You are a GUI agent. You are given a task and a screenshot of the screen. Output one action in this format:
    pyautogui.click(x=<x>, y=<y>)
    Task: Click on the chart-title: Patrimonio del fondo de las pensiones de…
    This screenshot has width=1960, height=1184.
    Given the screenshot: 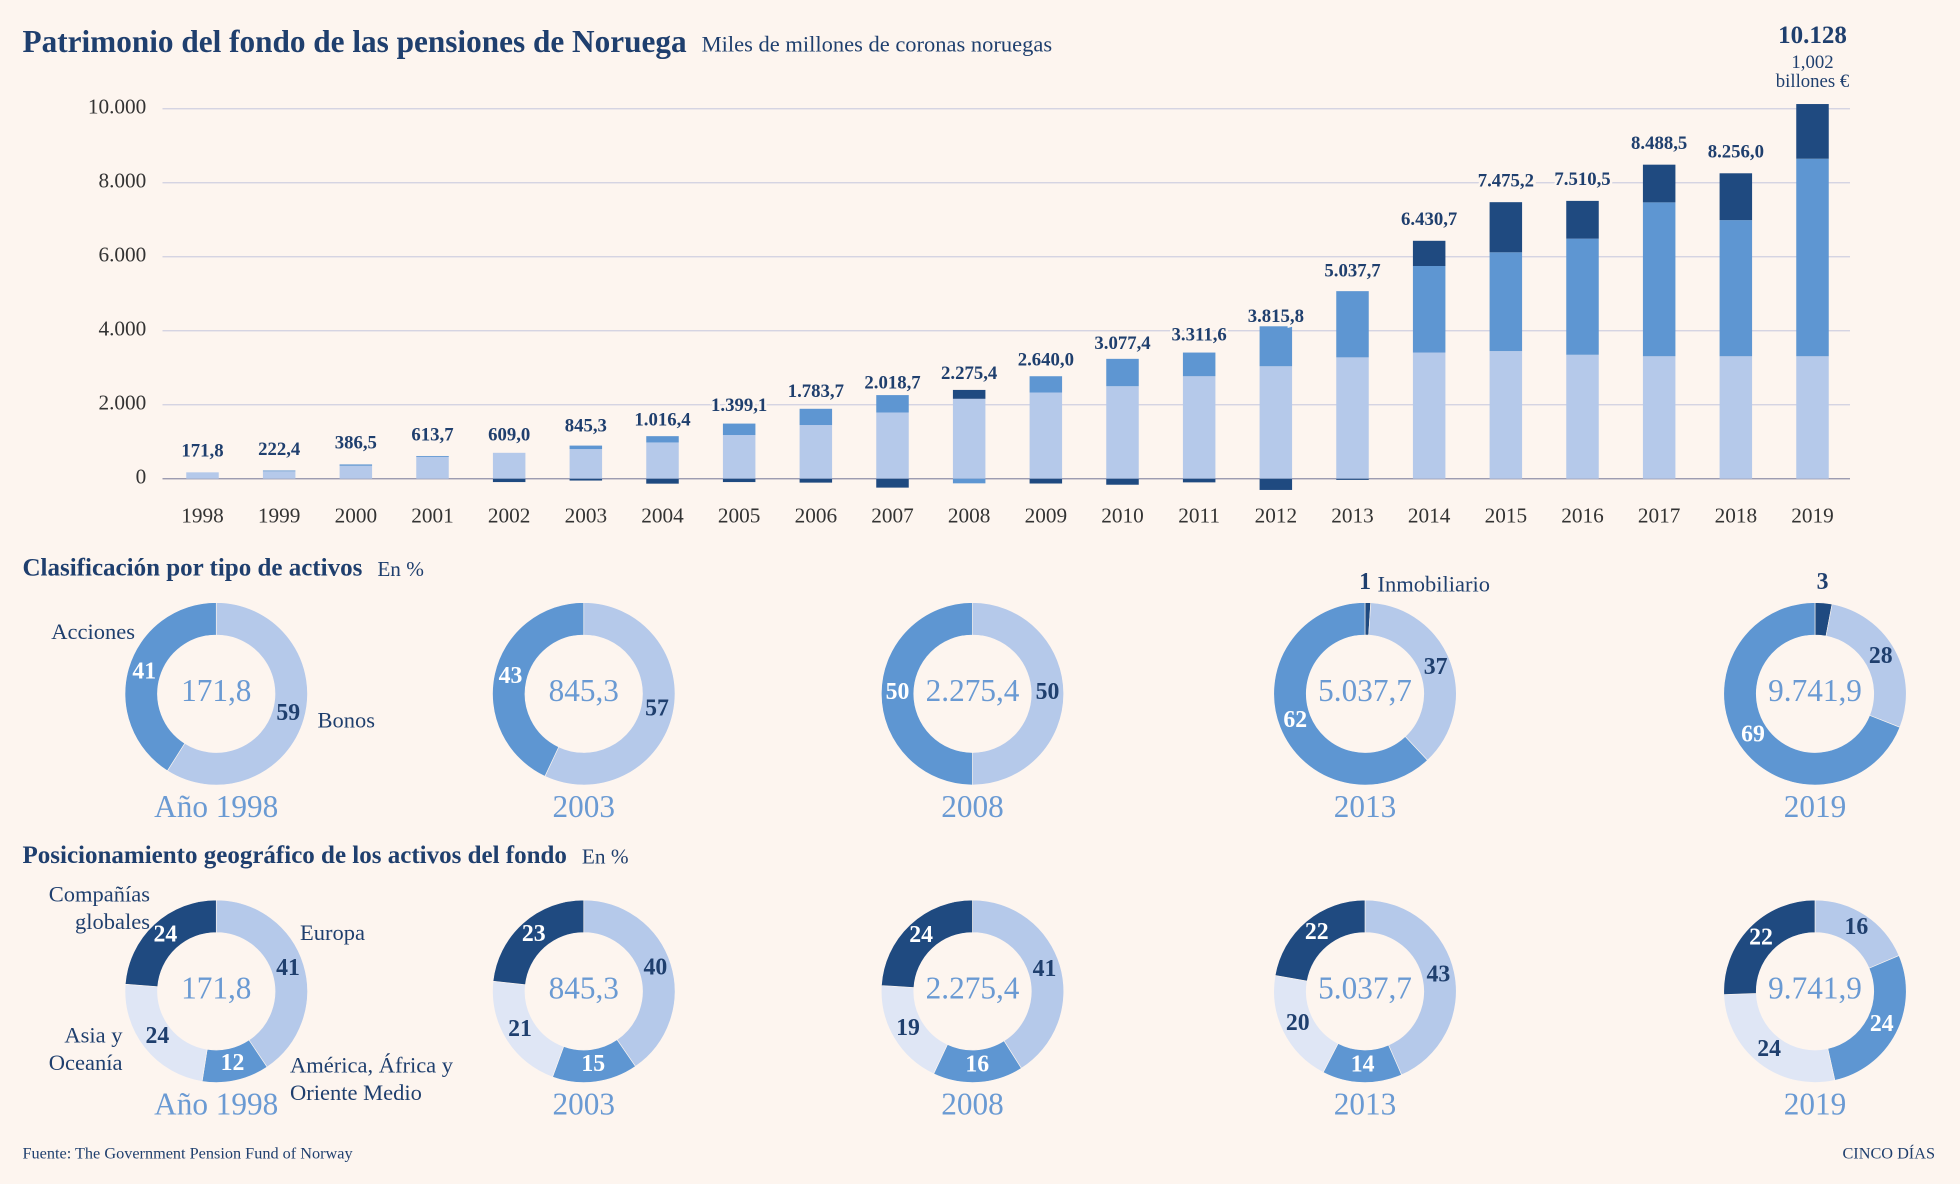 What is the action you would take?
    pyautogui.click(x=355, y=41)
    